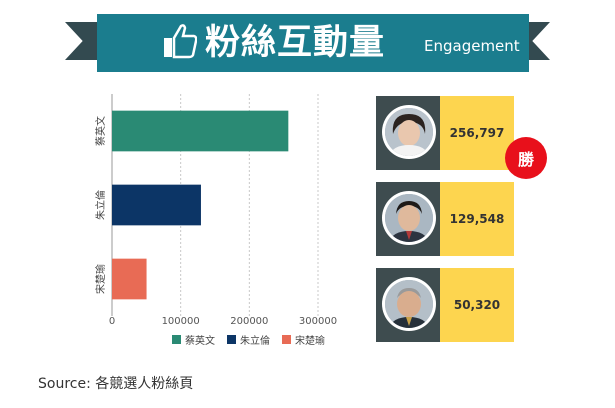  Describe the element at coordinates (249, 321) in the screenshot. I see `x-tick-label: 200000` at that location.